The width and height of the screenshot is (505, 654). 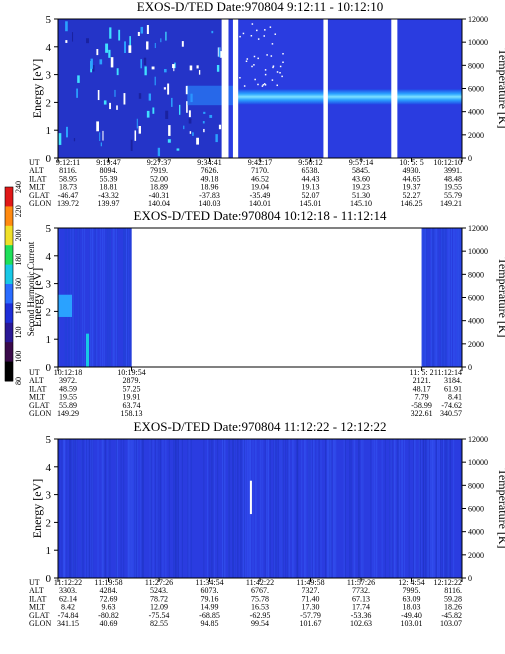 I want to click on table-cell: 17.74, so click(x=361, y=607).